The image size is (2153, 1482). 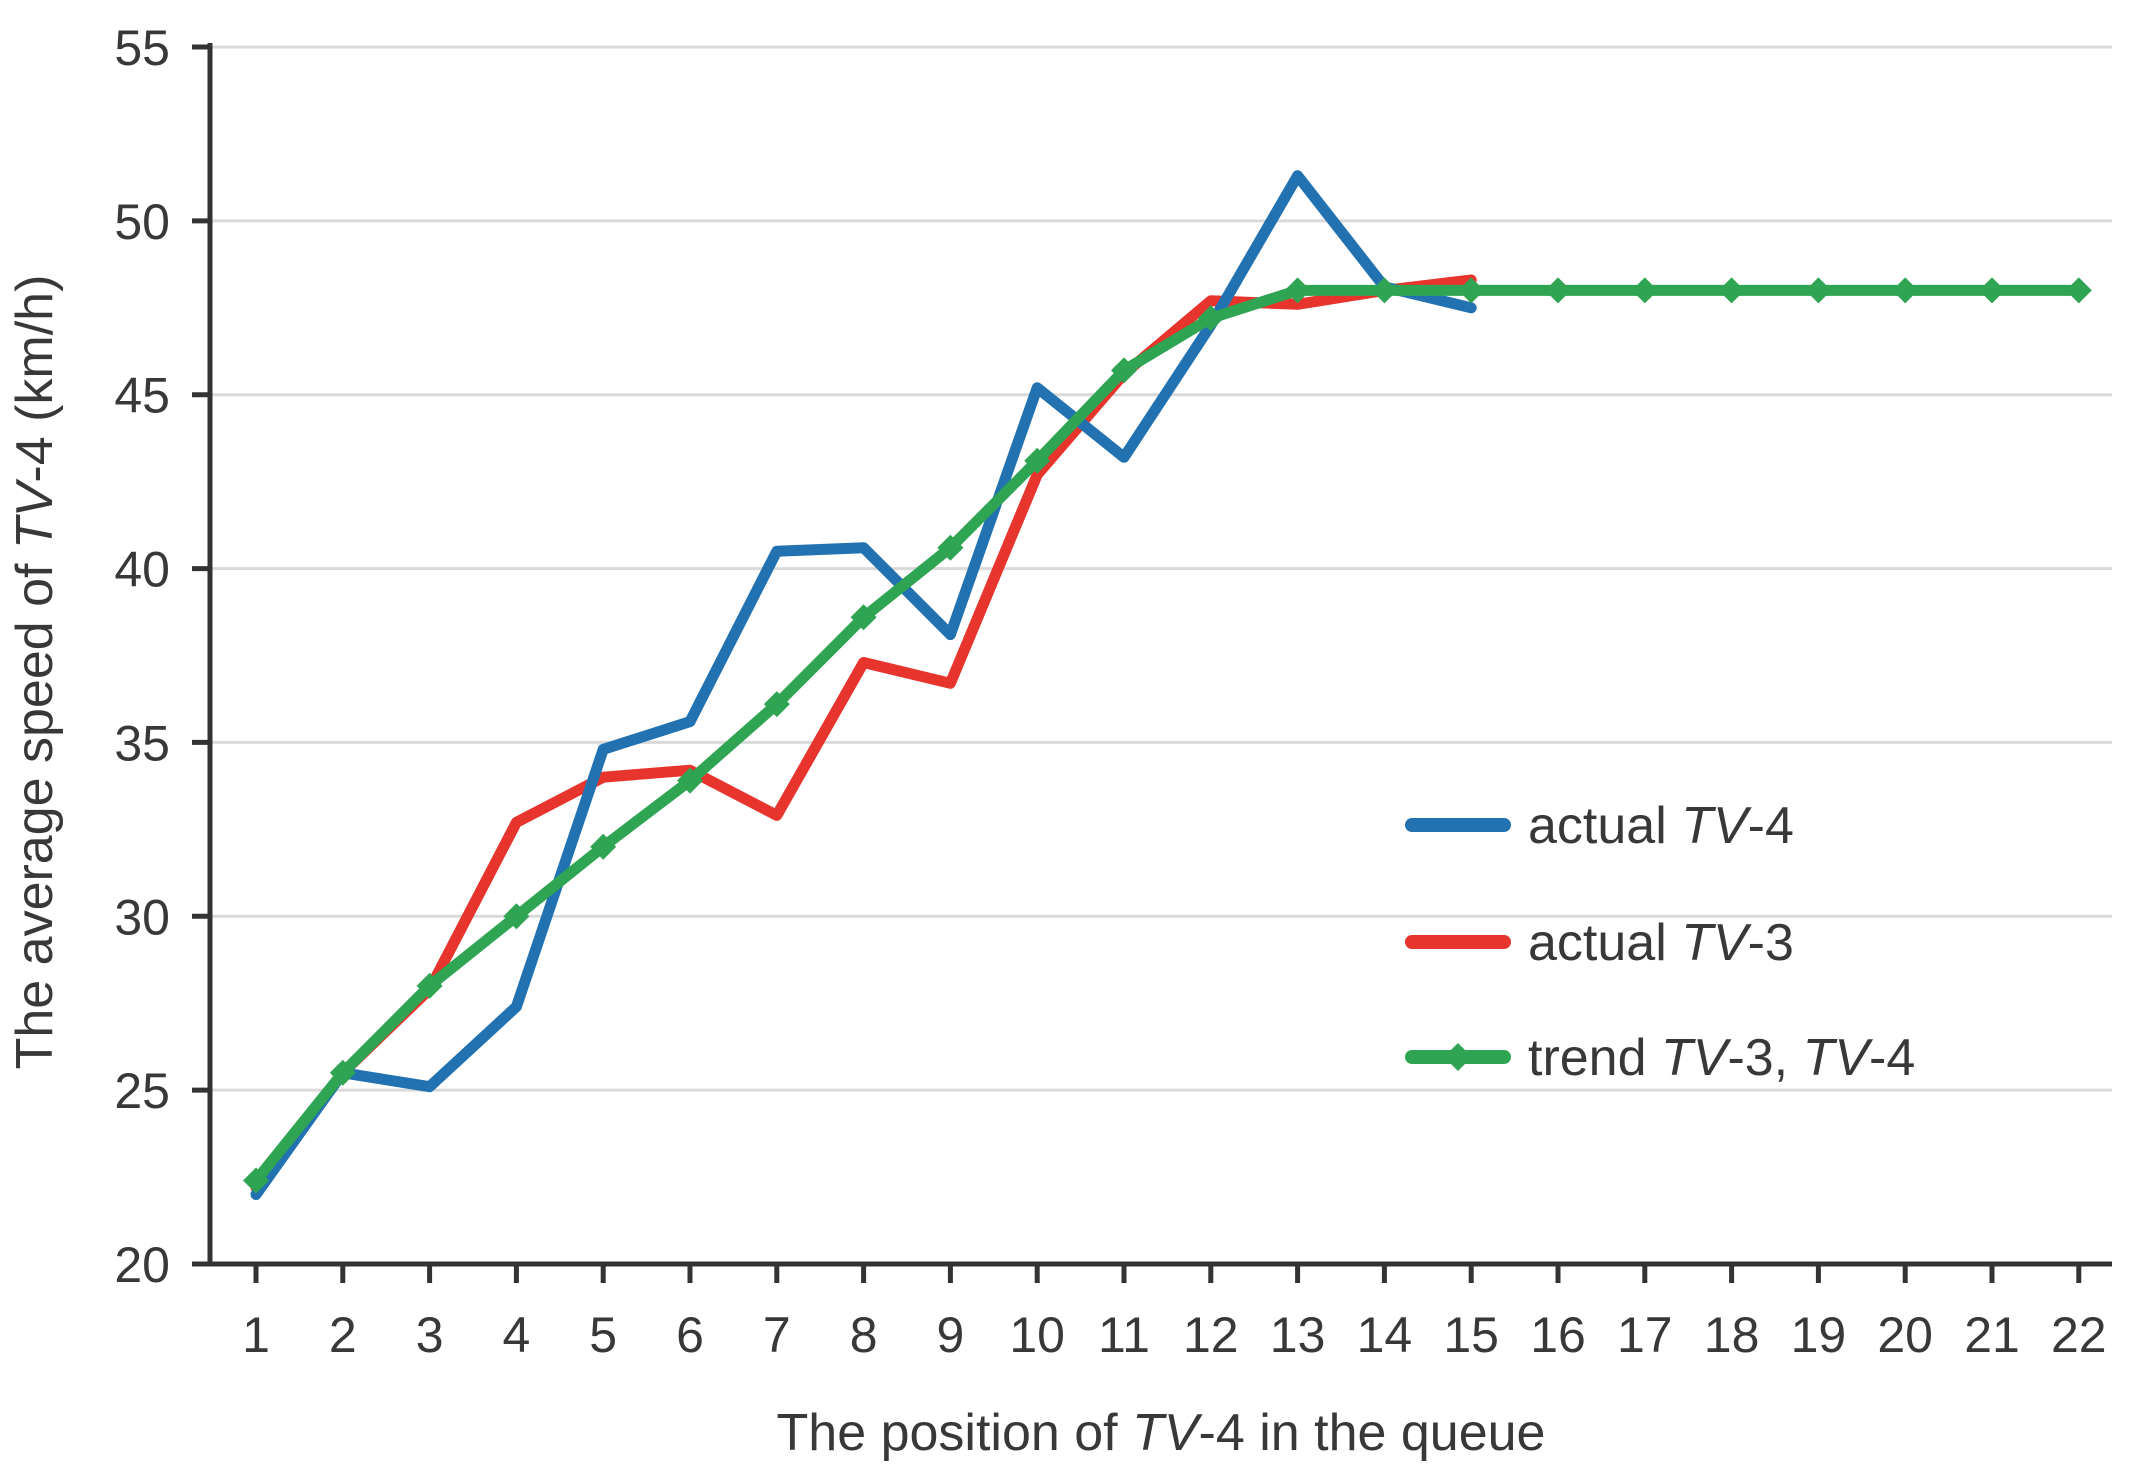 I want to click on marker-diamond-x22, so click(x=2078, y=290).